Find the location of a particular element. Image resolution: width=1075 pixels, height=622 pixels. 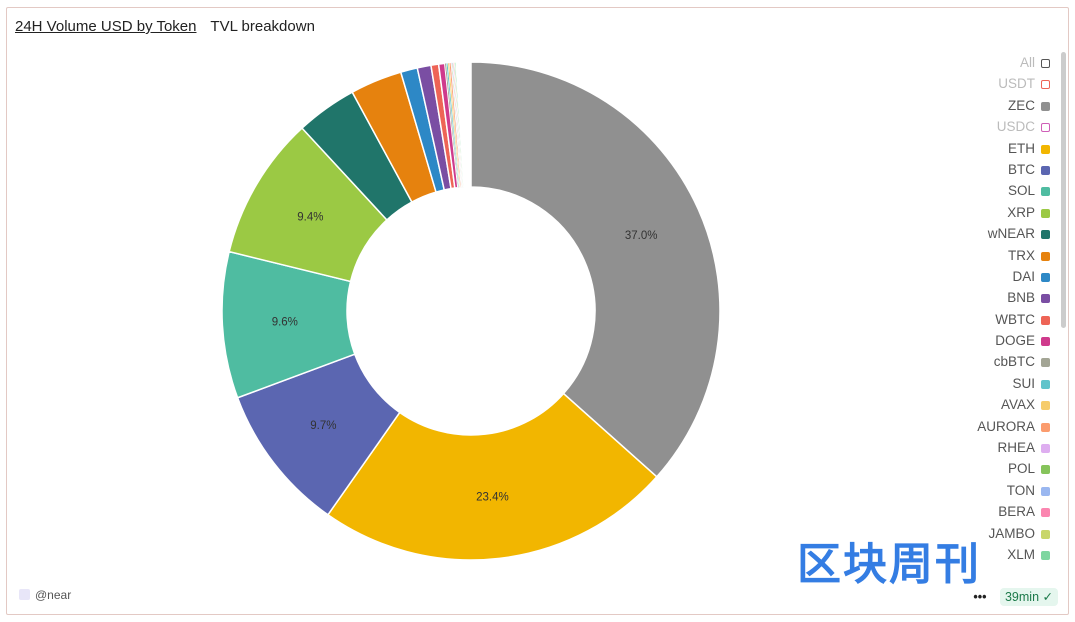

legend-label: JAMBO is located at coordinates (1011, 533).